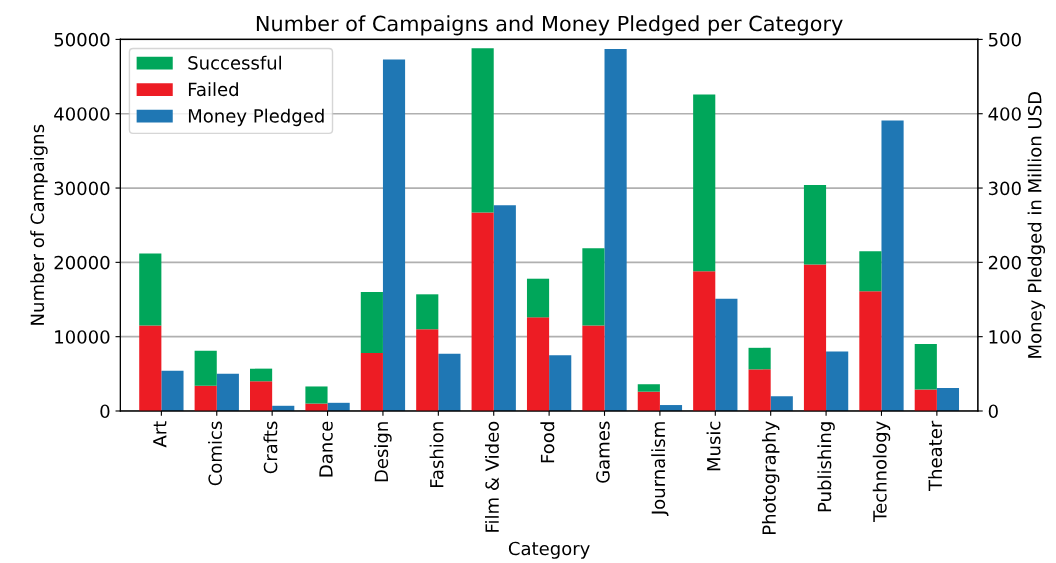 The height and width of the screenshot is (563, 1056). What do you see at coordinates (547, 442) in the screenshot?
I see `x-tick-label: Food` at bounding box center [547, 442].